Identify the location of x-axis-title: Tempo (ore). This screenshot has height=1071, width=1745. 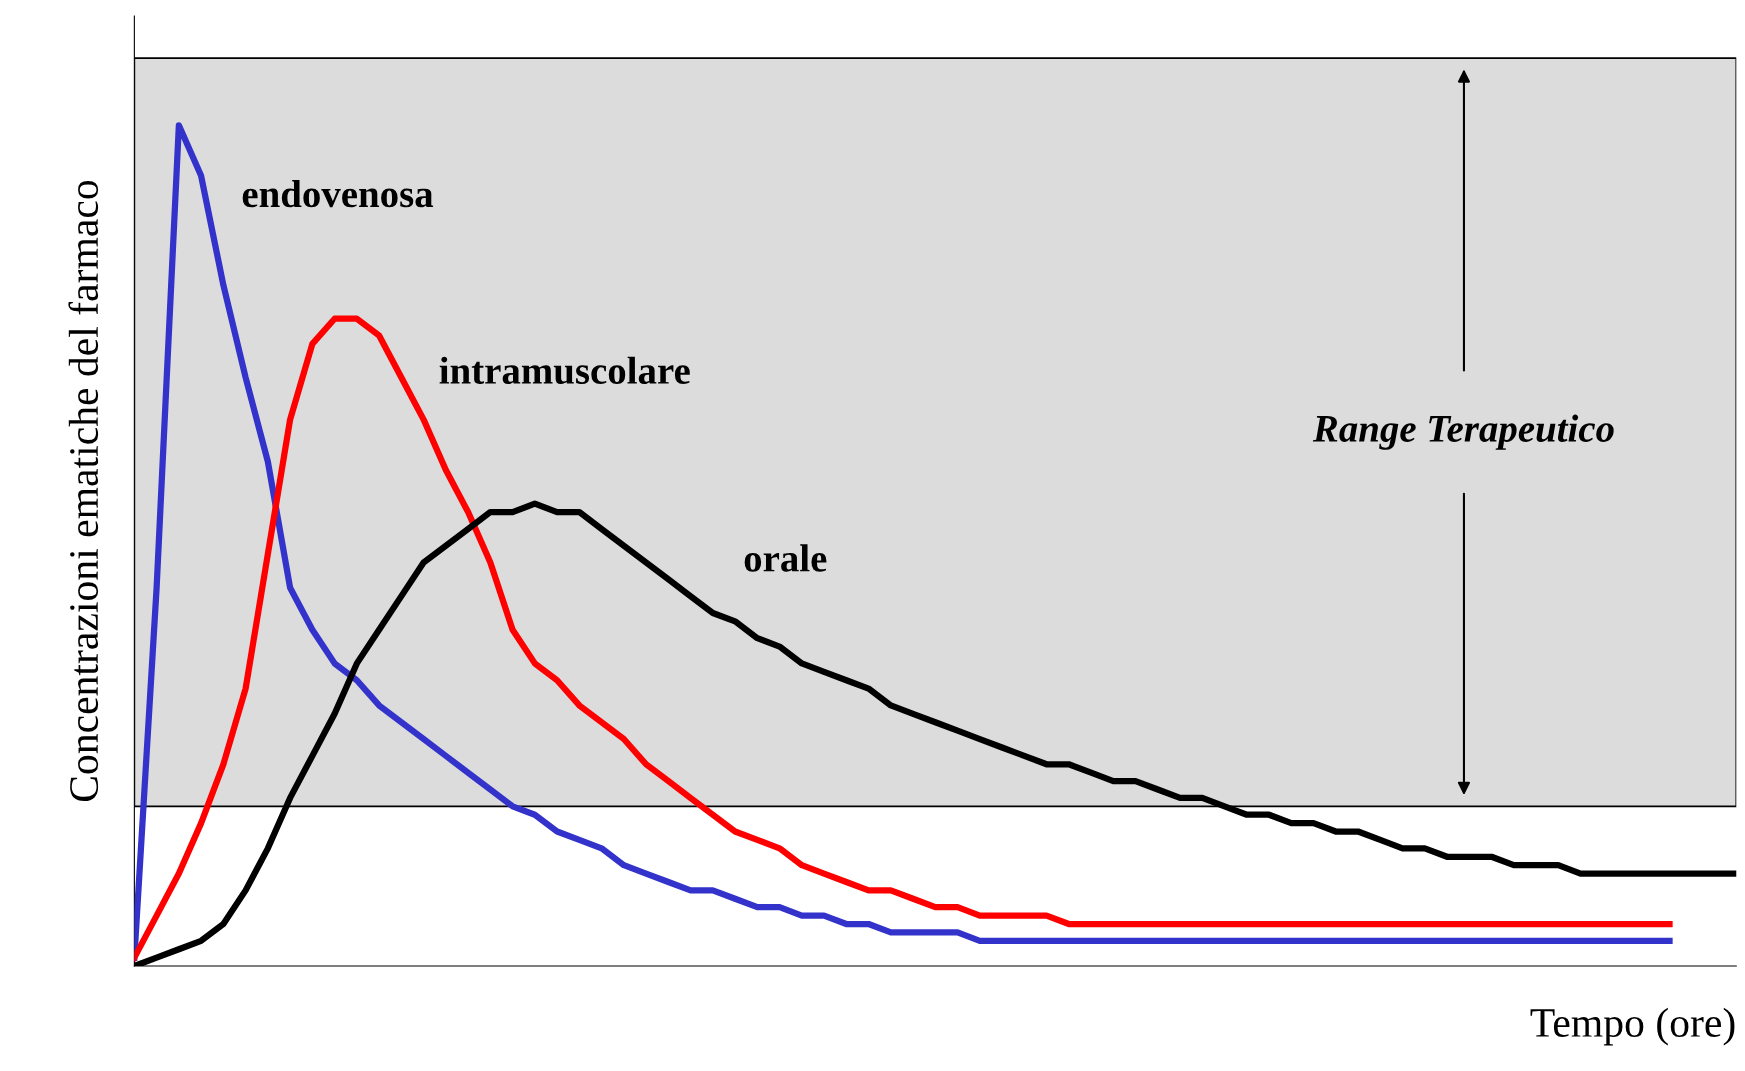
(1632, 1026).